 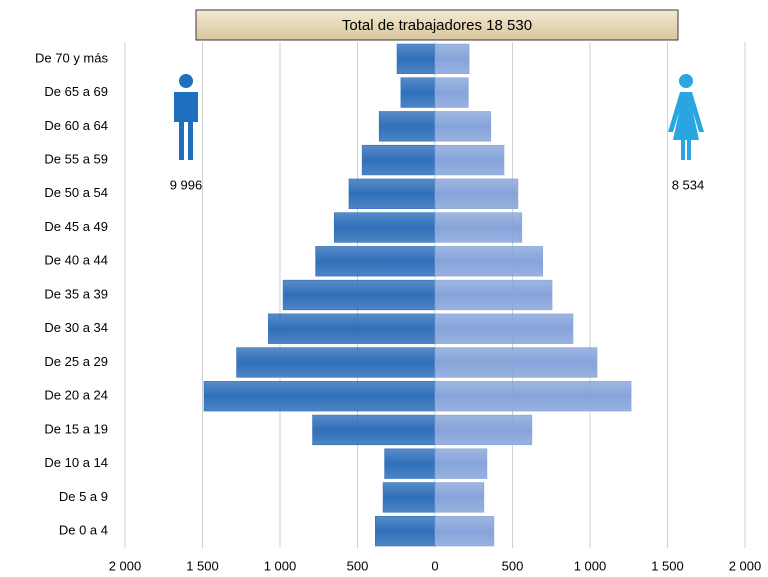 What do you see at coordinates (71, 57) in the screenshot?
I see `y-tick-label: De 70 y más` at bounding box center [71, 57].